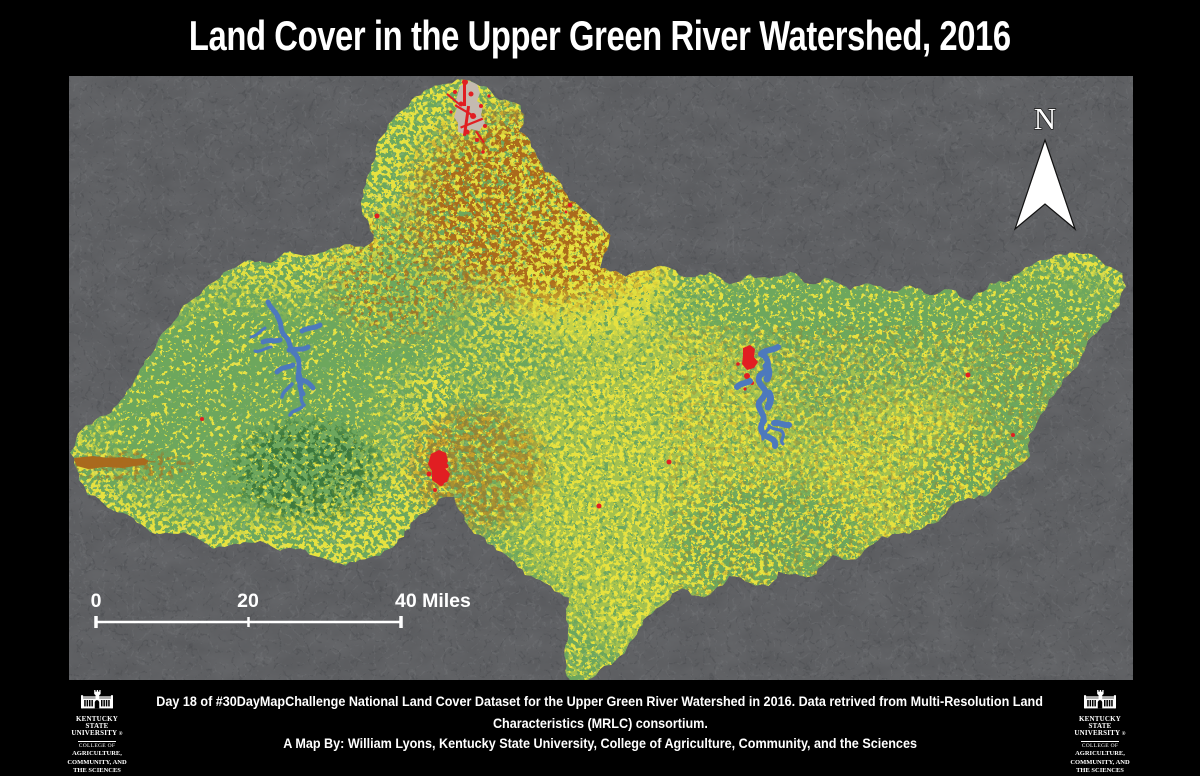  What do you see at coordinates (96, 601) in the screenshot?
I see `svg-text: 0` at bounding box center [96, 601].